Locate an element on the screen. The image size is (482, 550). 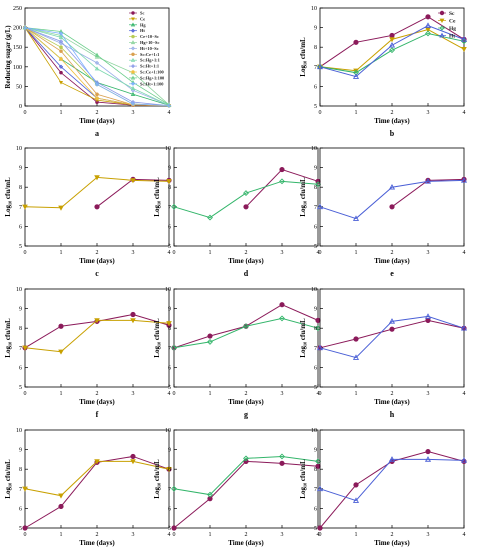
x-tick-label: 1 is located at coordinates (356, 535).